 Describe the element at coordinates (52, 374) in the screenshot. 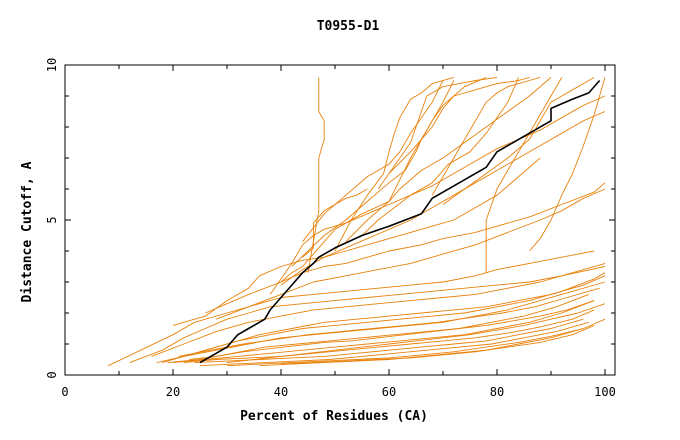

I see `y-tick-label: 0` at that location.